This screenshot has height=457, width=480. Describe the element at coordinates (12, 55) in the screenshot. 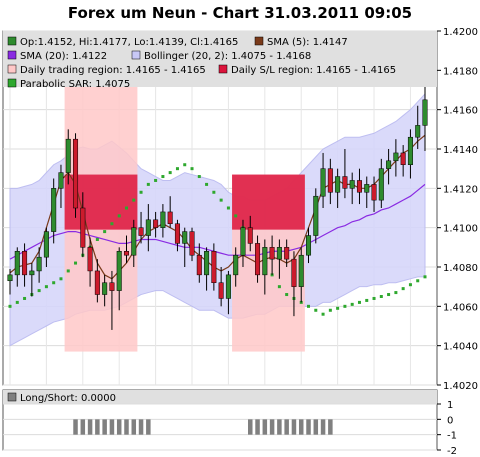

I see `legend-sma20-swatch` at that location.